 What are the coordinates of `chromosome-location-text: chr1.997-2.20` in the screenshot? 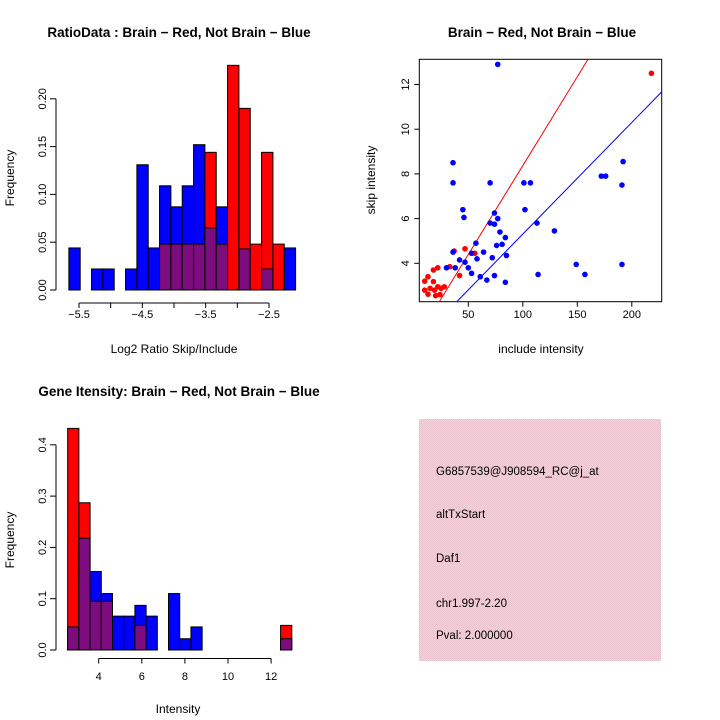 It's located at (471, 604).